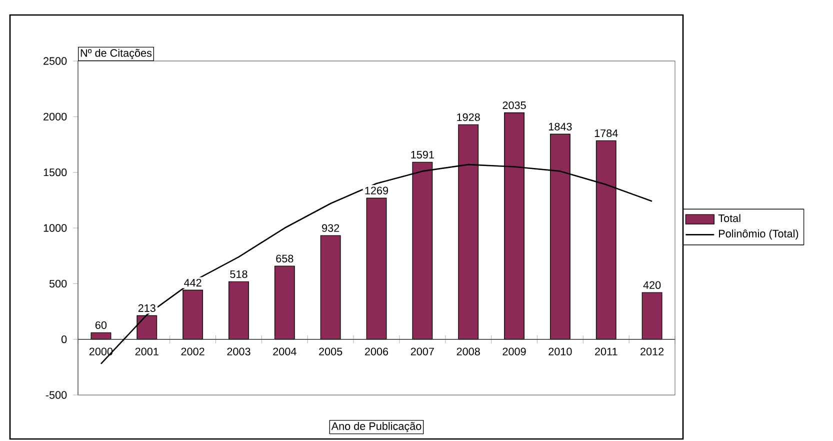 The width and height of the screenshot is (833, 441). I want to click on y-tick-label: -500, so click(56, 395).